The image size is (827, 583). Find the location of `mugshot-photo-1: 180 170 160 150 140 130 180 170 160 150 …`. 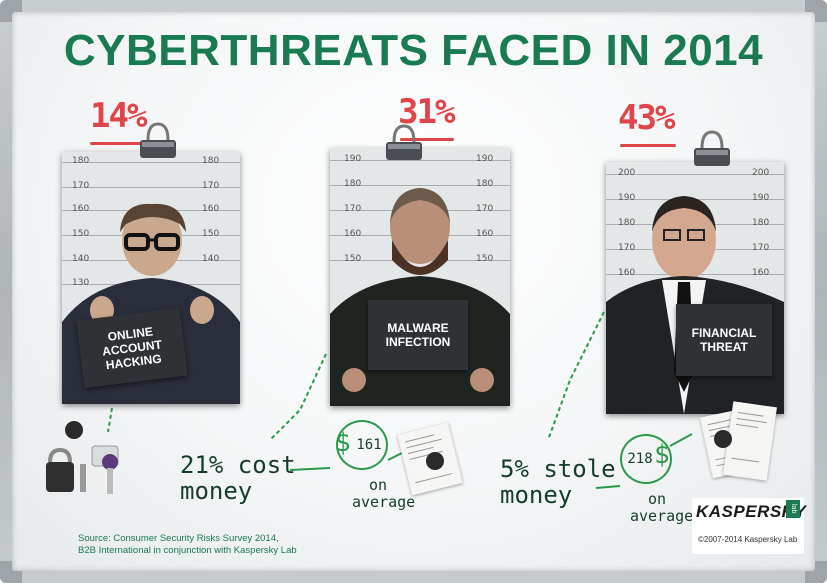

mugshot-photo-1: 180 170 160 150 140 130 180 170 160 150 … is located at coordinates (151, 278).